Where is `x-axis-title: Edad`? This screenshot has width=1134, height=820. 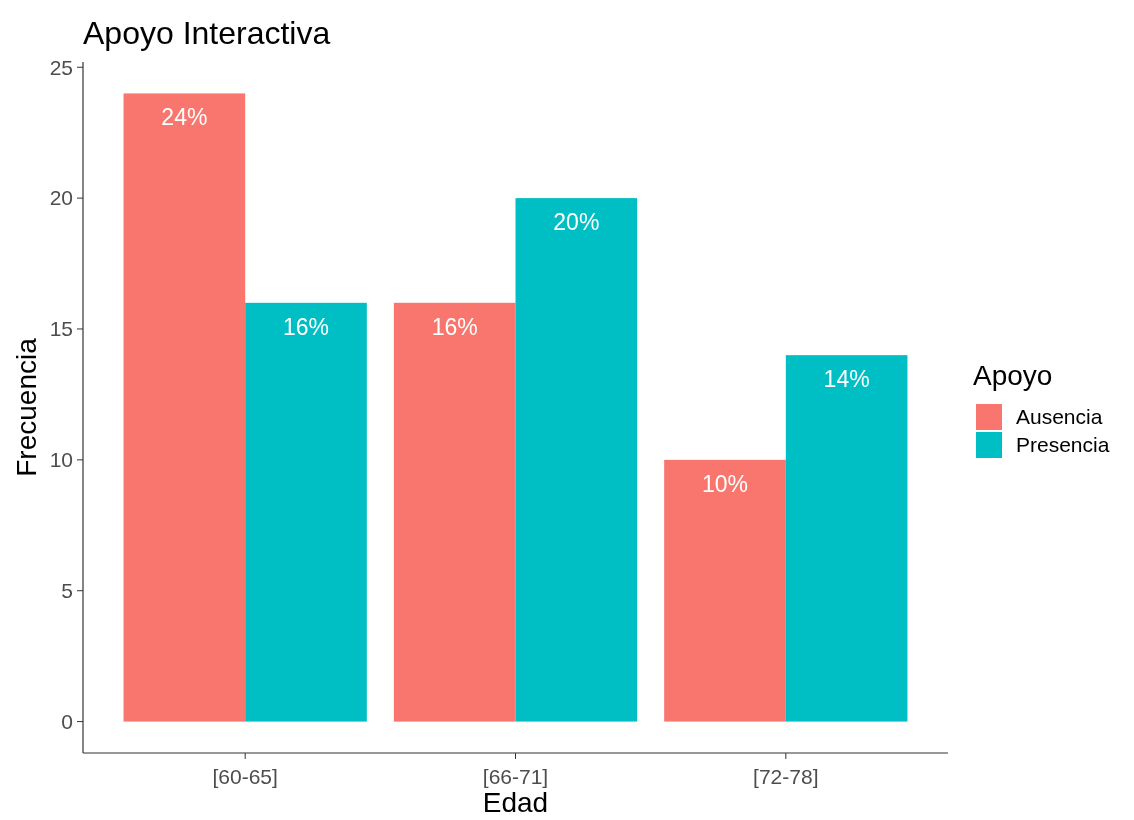
x-axis-title: Edad is located at coordinates (515, 802).